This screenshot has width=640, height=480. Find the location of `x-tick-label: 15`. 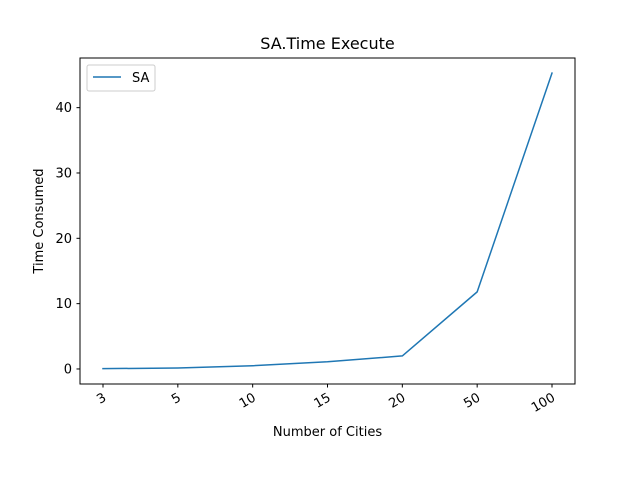

x-tick-label: 15 is located at coordinates (323, 400).